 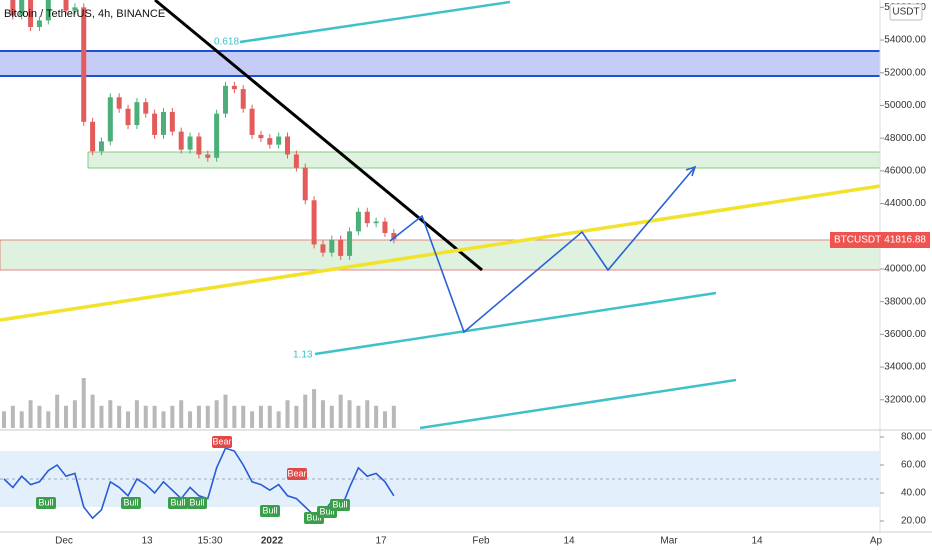 I want to click on time-label: Dec, so click(x=64, y=541).